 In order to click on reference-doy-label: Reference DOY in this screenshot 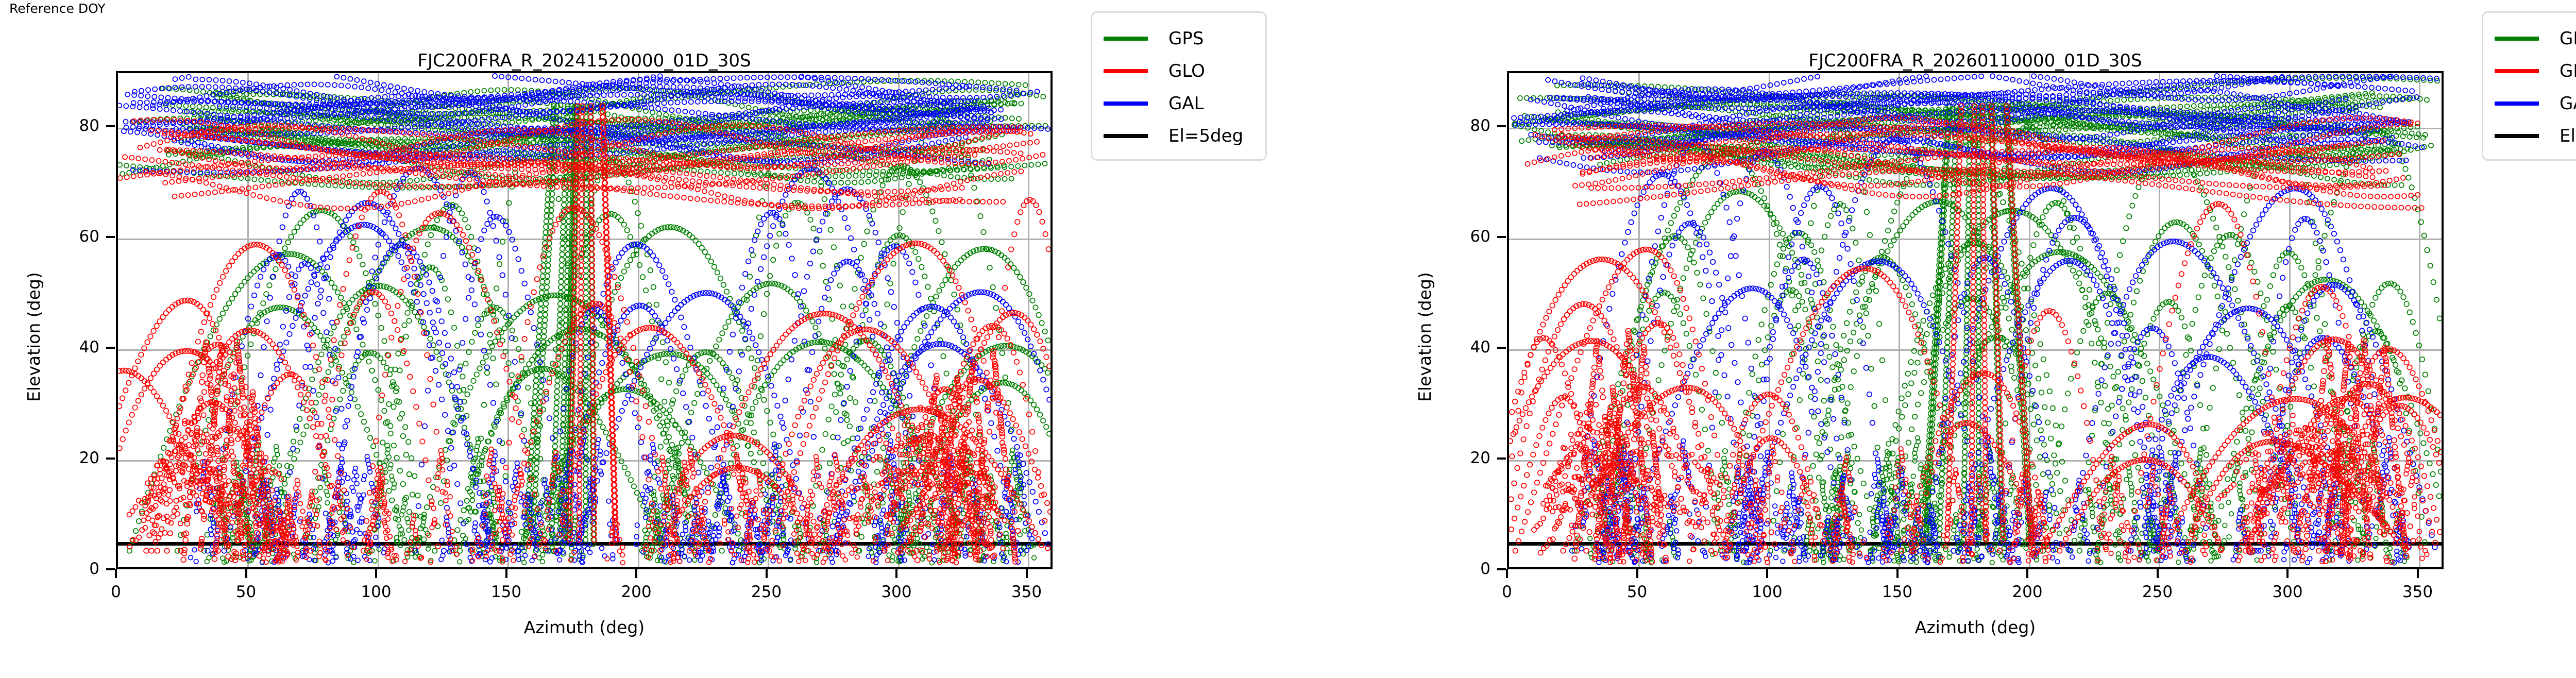, I will do `click(57, 8)`.